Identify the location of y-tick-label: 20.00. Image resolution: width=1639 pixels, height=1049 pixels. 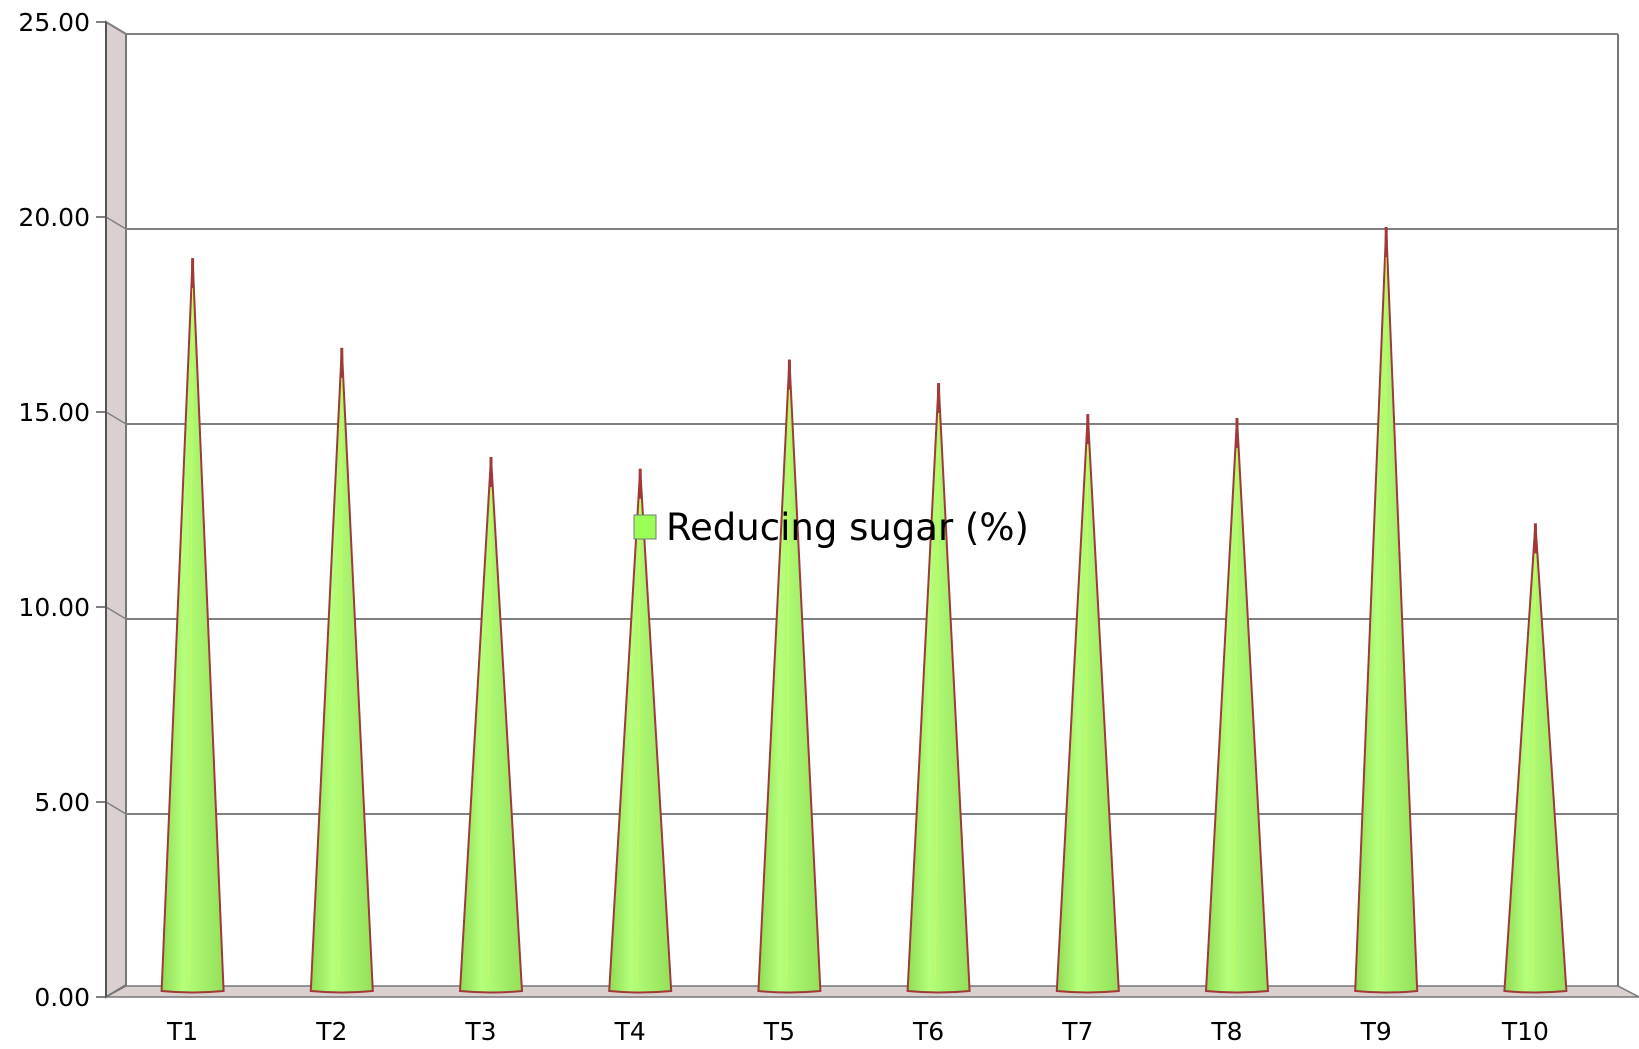
(54, 217).